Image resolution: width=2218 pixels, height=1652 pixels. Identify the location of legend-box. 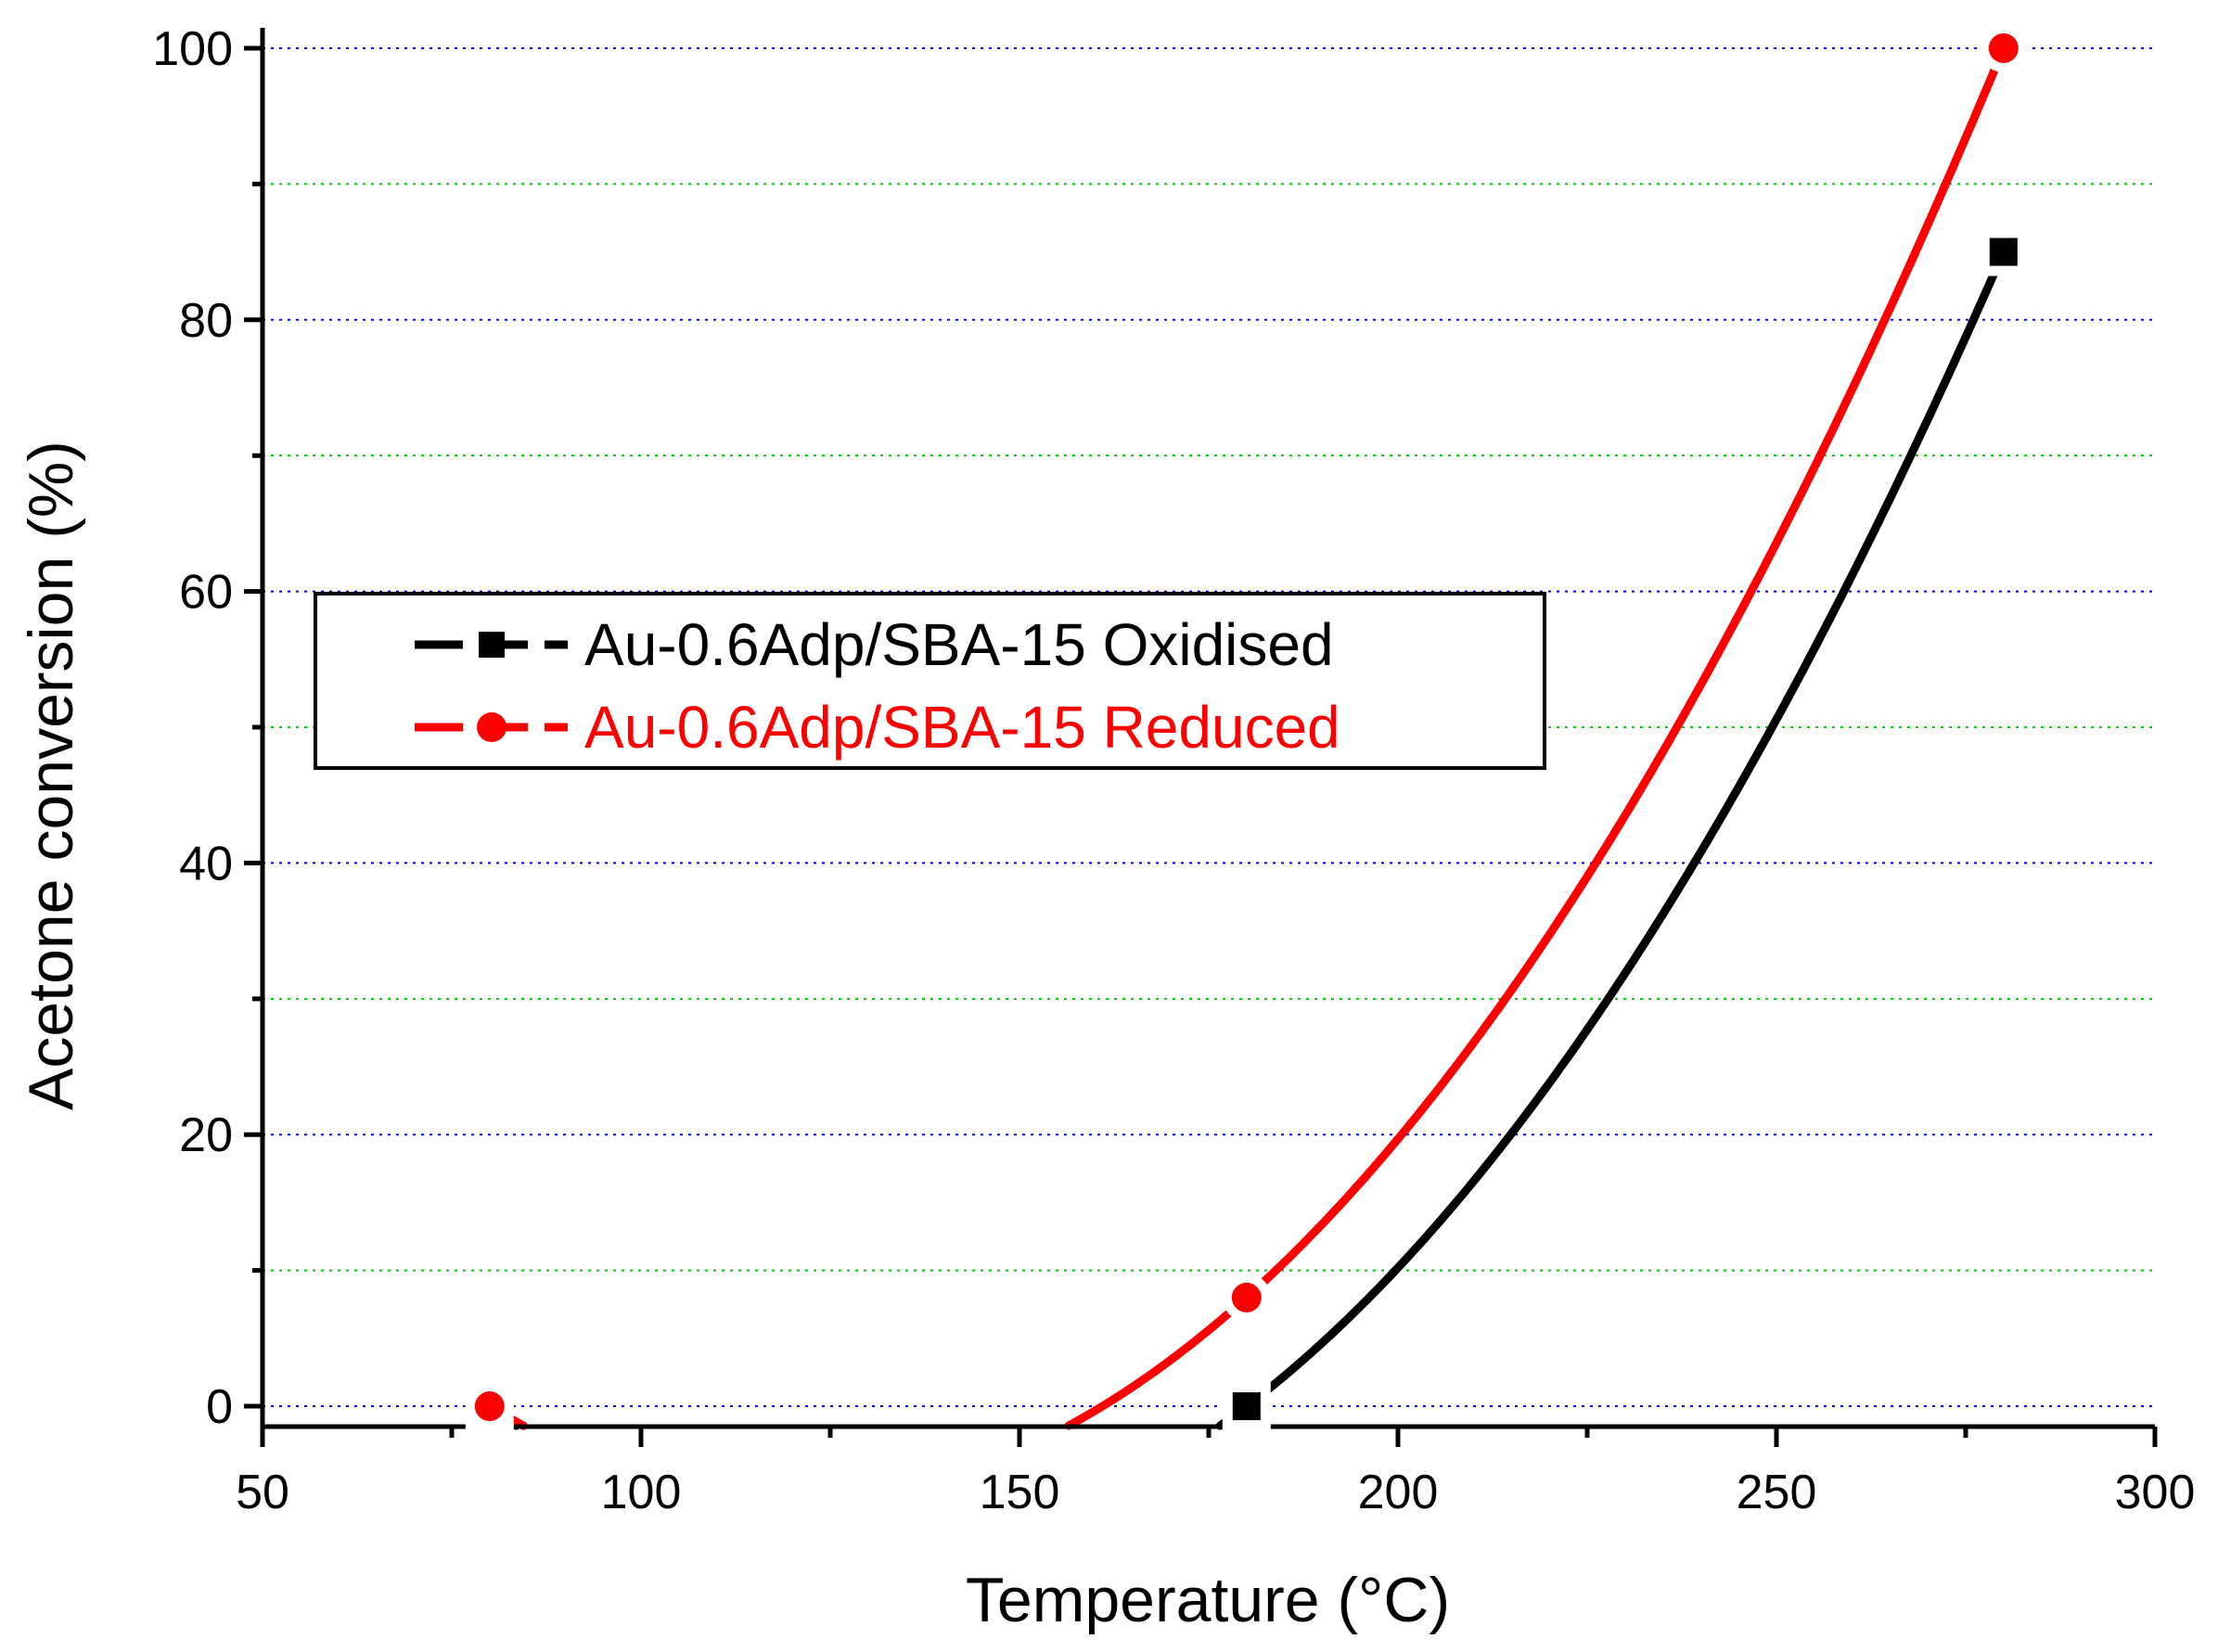
(930, 681).